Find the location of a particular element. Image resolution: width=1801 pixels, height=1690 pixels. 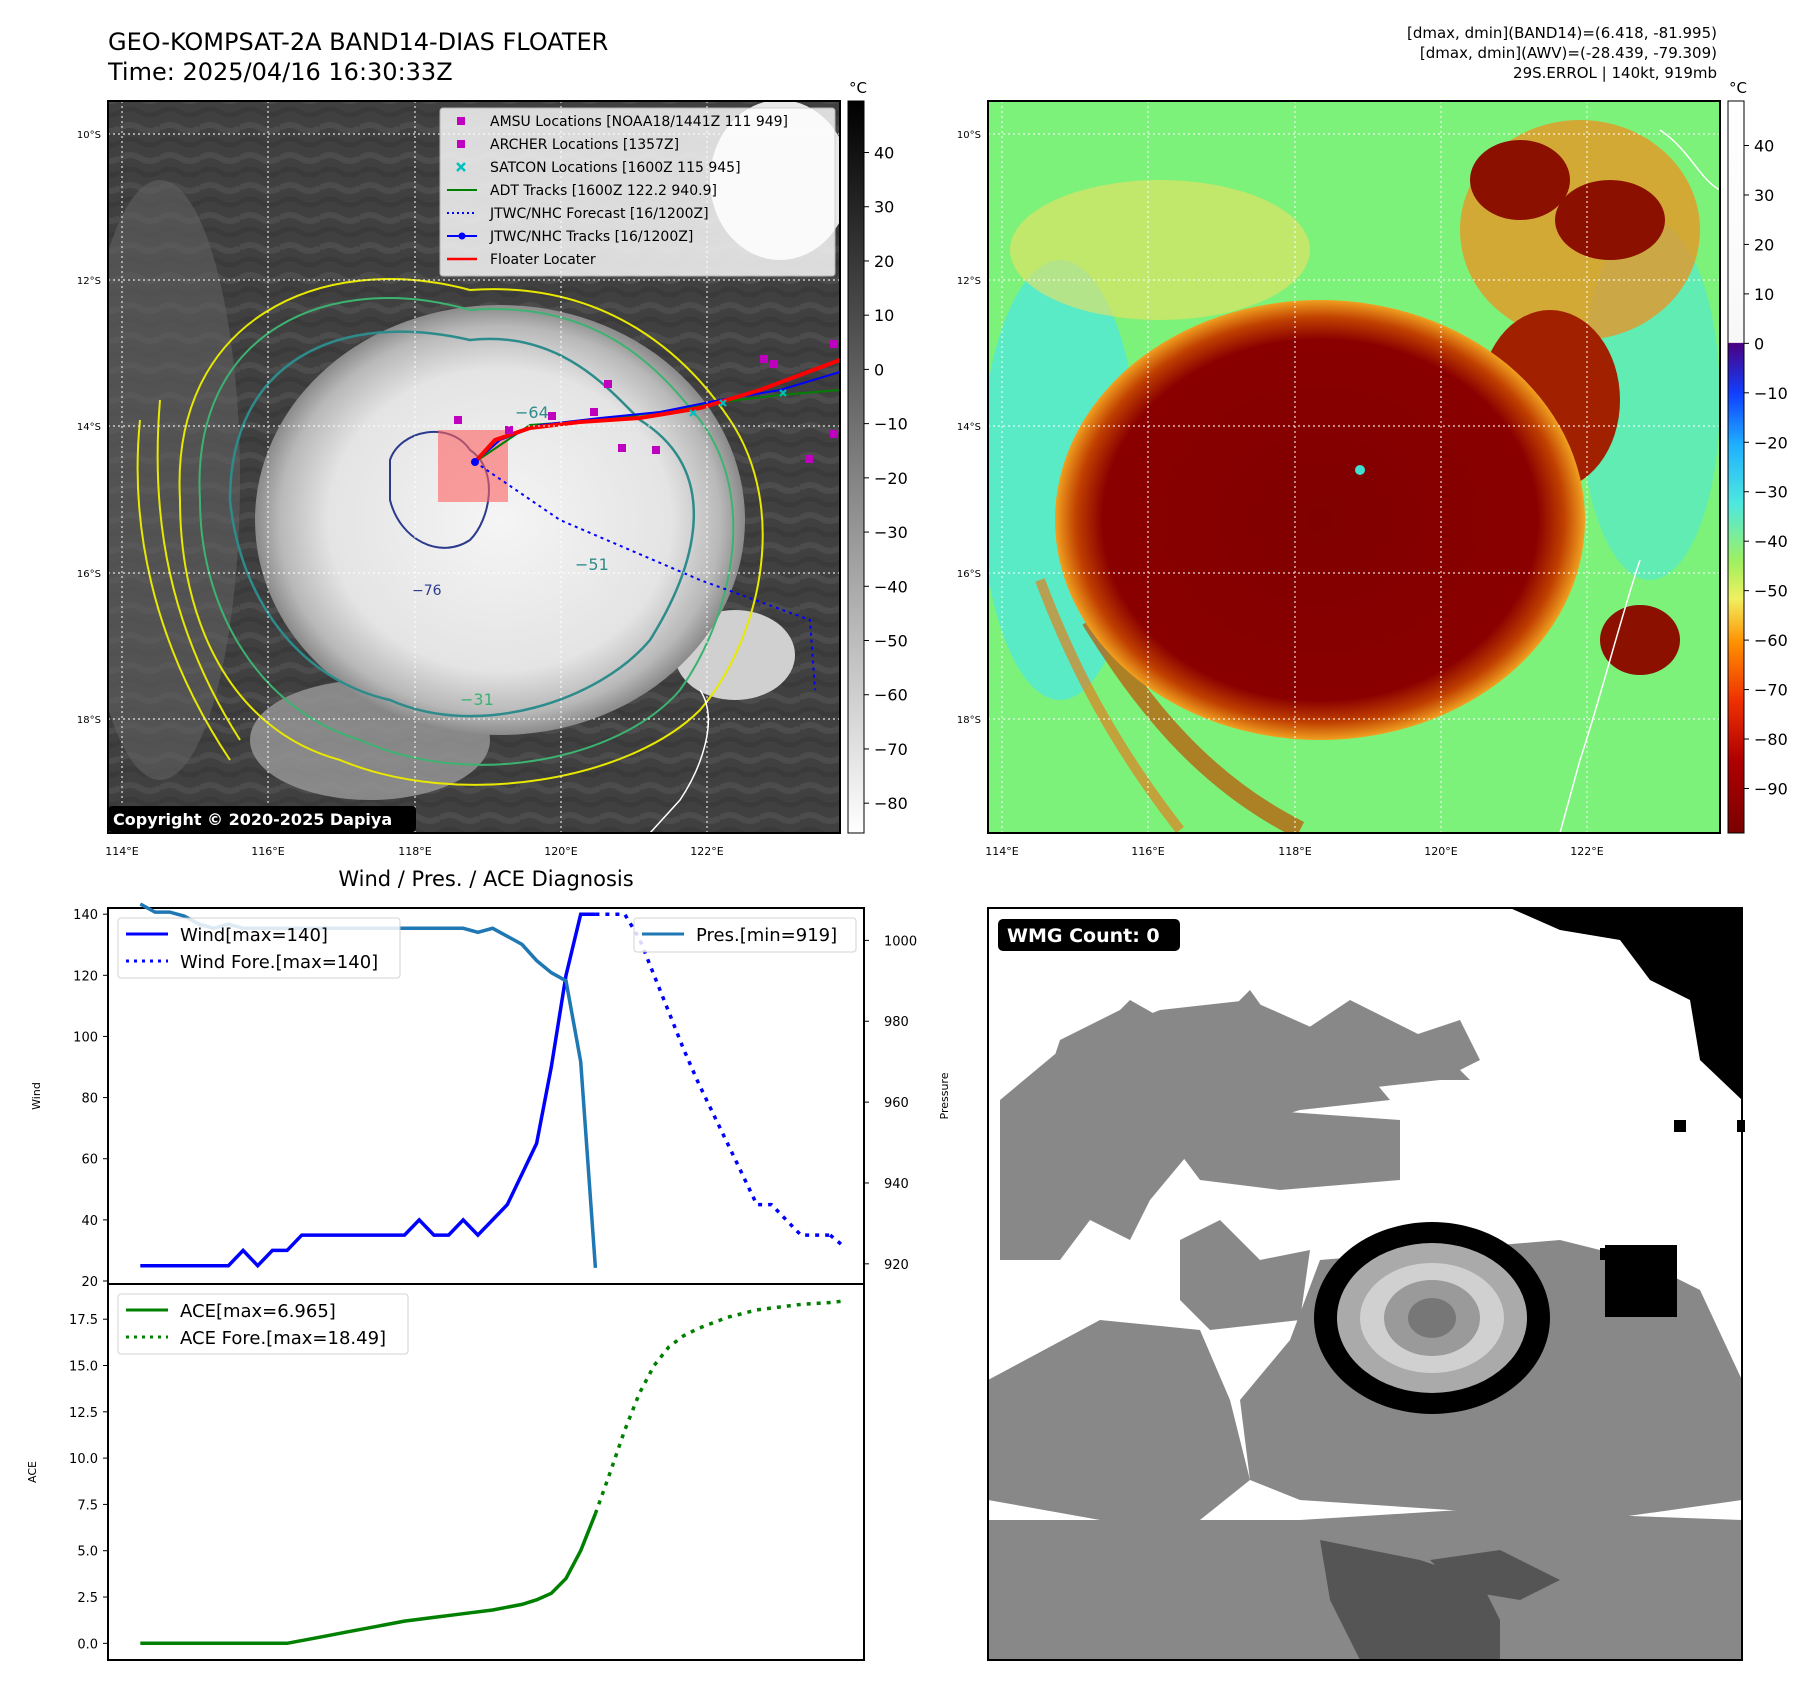

colorbar-tick-label: 0 is located at coordinates (879, 369).